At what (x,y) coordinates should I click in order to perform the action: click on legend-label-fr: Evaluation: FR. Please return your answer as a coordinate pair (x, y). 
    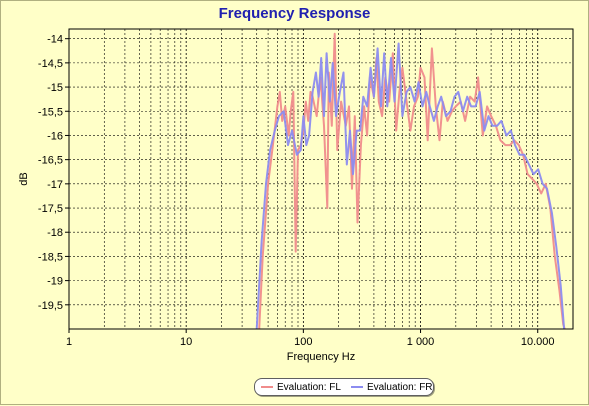
    Looking at the image, I should click on (399, 387).